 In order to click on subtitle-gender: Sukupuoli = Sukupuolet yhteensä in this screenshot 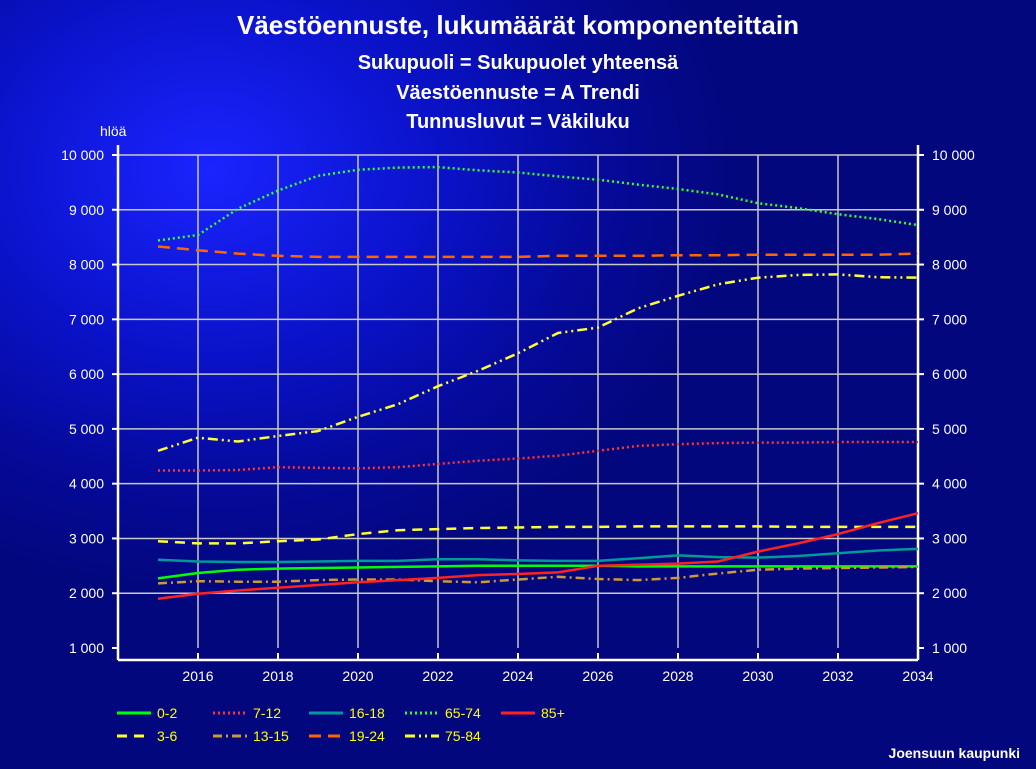, I will do `click(518, 63)`.